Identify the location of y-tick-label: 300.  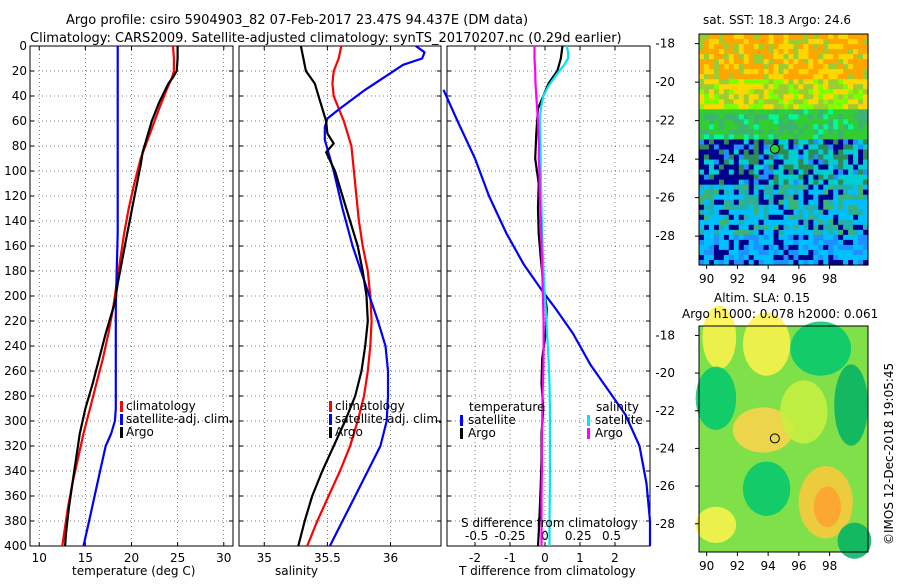
(15, 421).